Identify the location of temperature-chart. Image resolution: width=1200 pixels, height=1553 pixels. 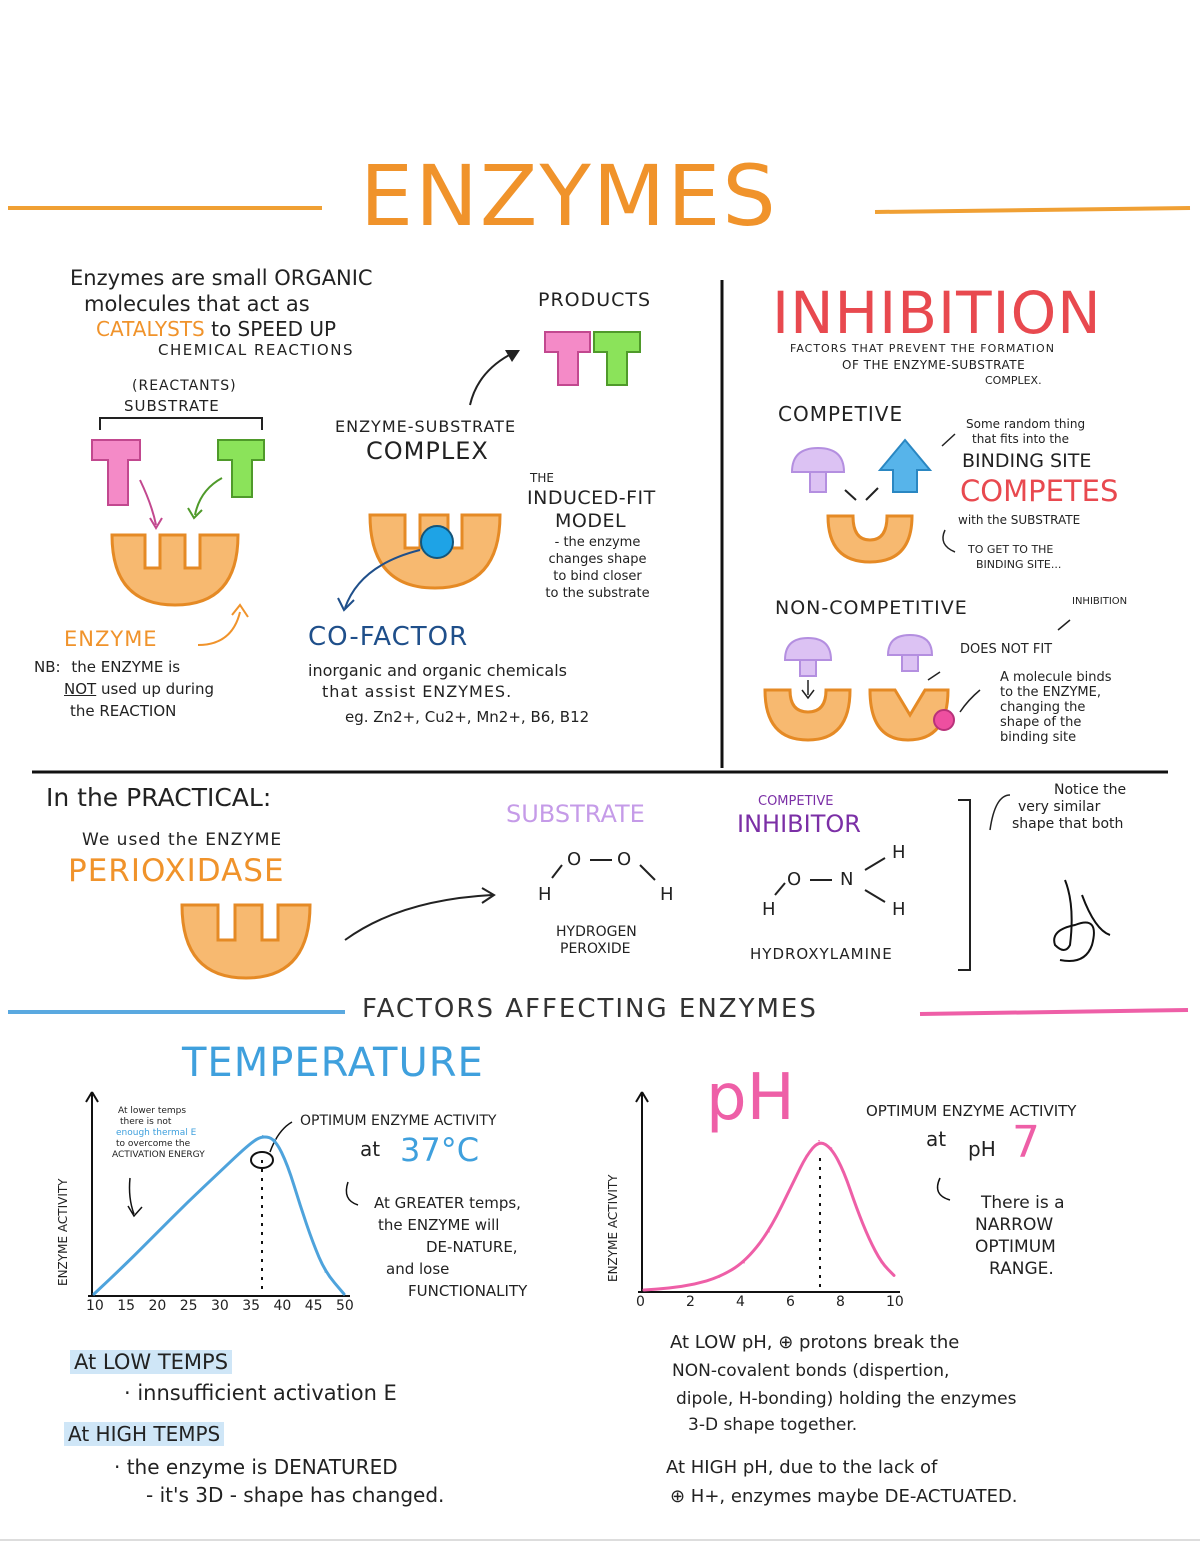
(219, 1215).